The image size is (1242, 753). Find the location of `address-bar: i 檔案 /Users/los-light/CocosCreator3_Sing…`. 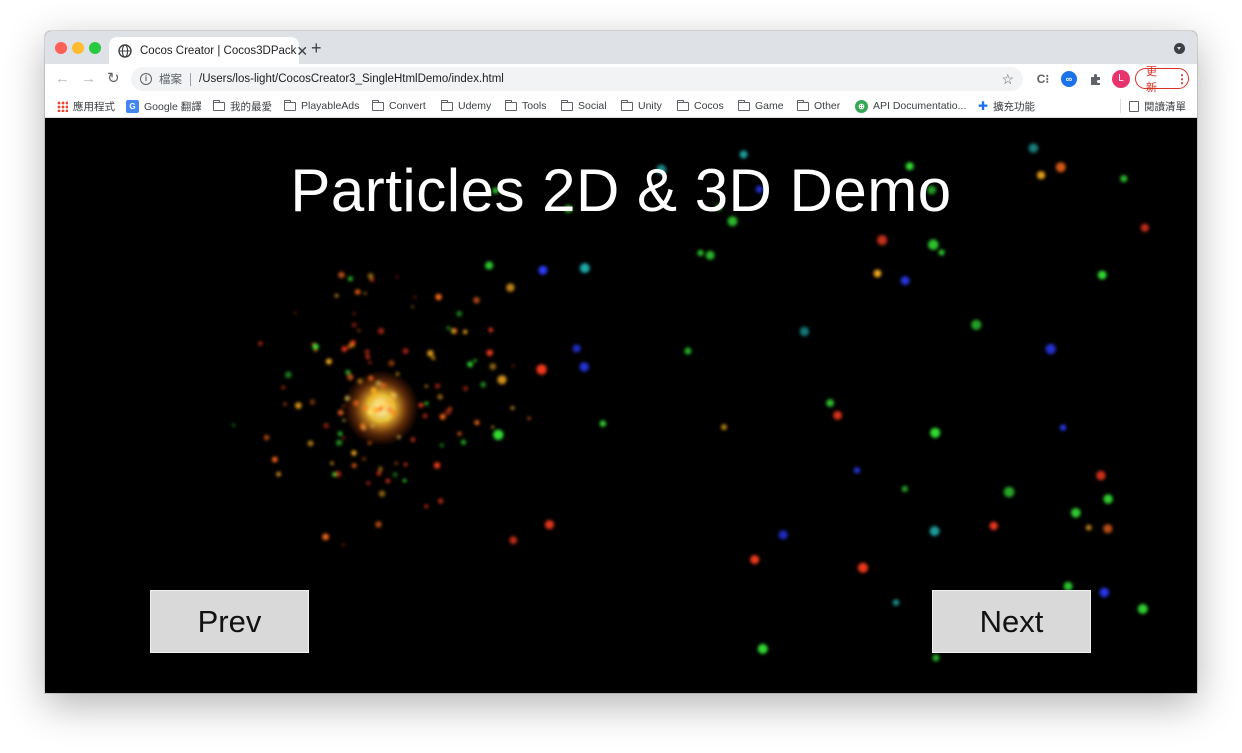

address-bar: i 檔案 /Users/los-light/CocosCreator3_Sing… is located at coordinates (577, 79).